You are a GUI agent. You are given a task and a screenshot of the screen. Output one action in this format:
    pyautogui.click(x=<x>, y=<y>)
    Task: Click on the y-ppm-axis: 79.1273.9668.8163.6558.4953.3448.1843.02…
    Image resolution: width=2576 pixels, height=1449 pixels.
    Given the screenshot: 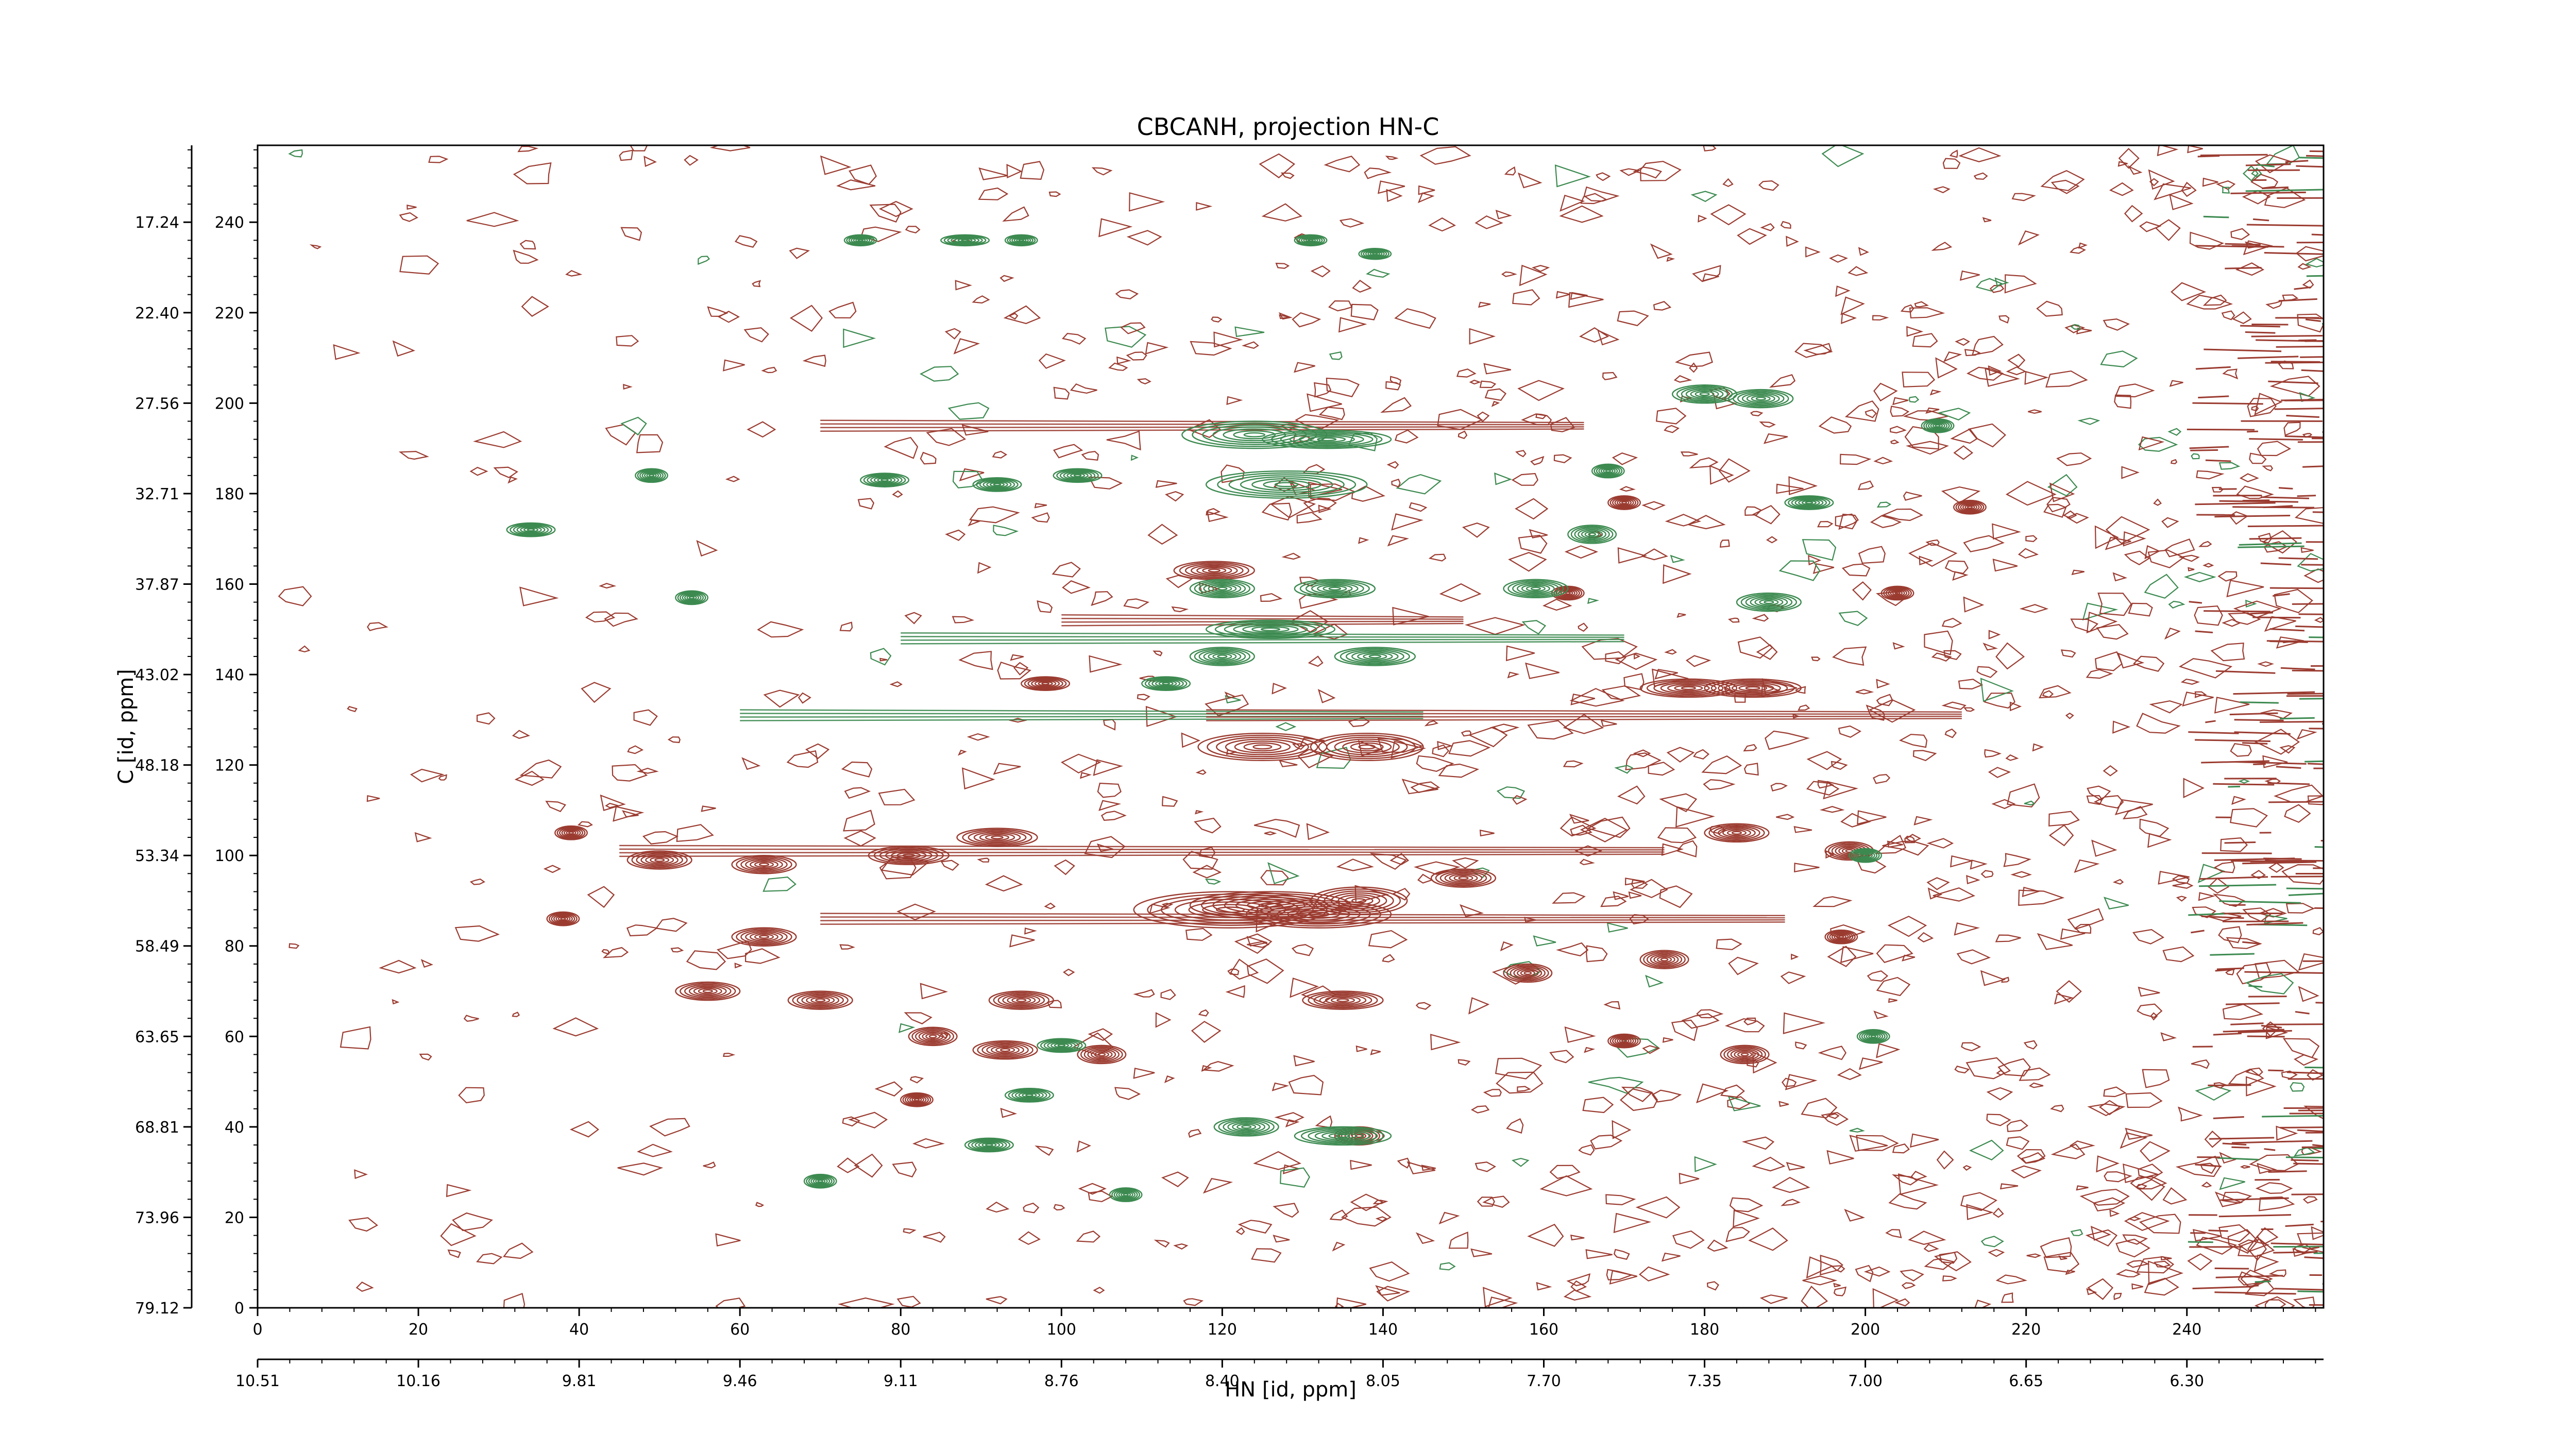 What is the action you would take?
    pyautogui.click(x=164, y=731)
    